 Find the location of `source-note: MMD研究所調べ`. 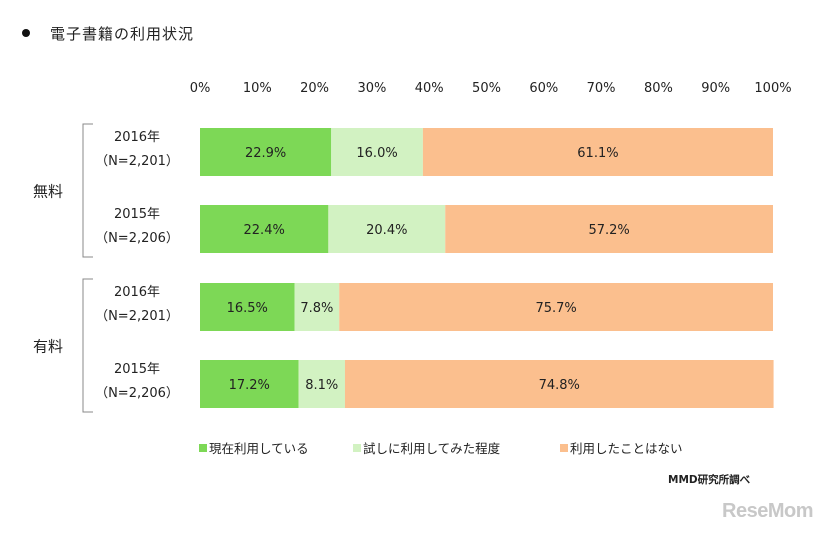

source-note: MMD研究所調べ is located at coordinates (709, 480).